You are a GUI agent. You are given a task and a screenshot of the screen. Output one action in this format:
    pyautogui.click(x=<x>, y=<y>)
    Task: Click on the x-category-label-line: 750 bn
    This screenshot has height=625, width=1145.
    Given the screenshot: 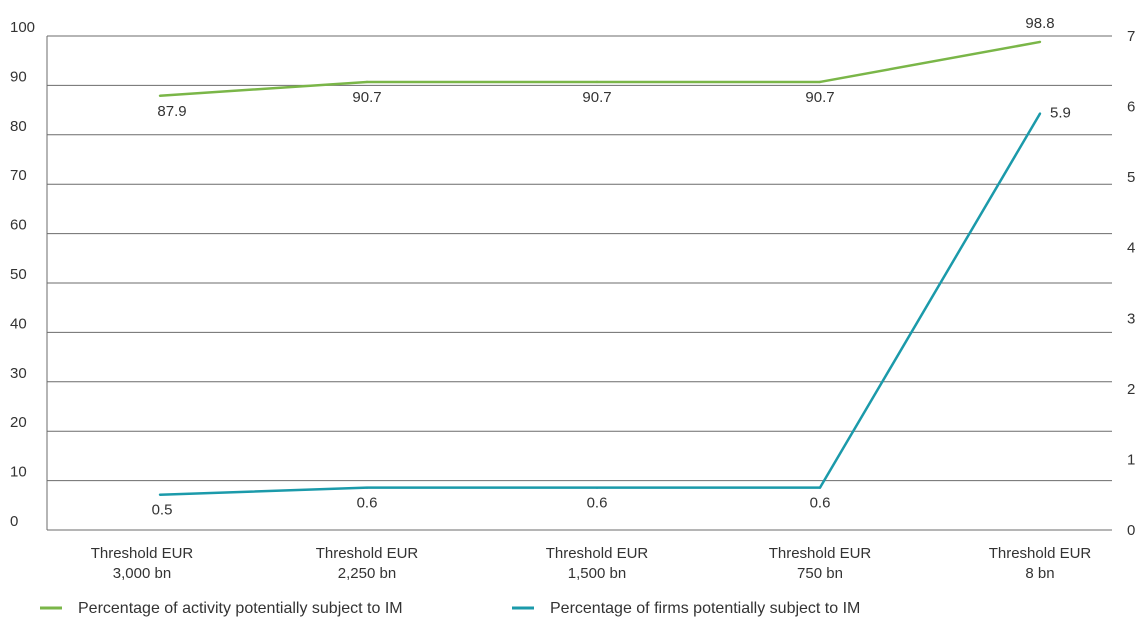 What is the action you would take?
    pyautogui.click(x=820, y=573)
    